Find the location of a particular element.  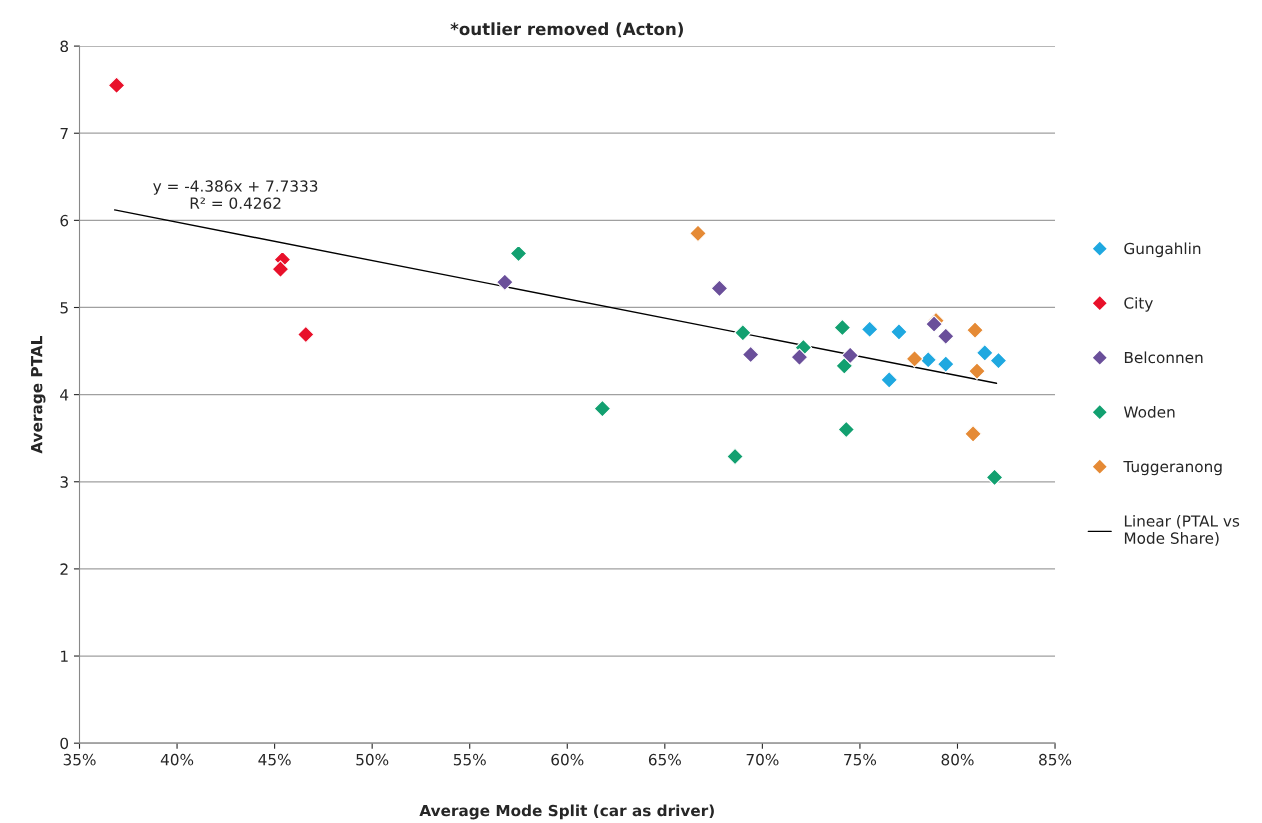

annotation: y = -4.386x + 7.7333 R² = 0.4262 is located at coordinates (235, 194).